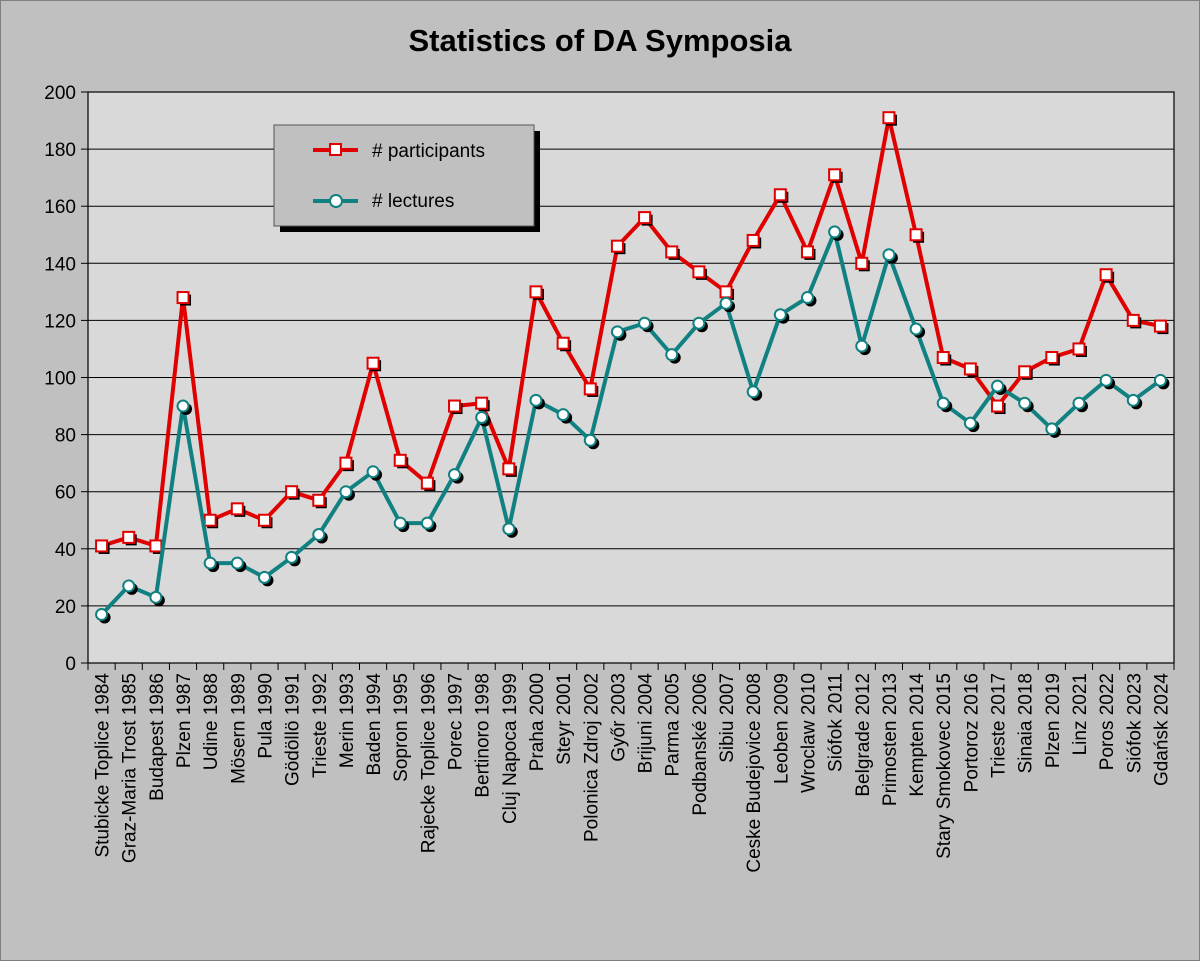  Describe the element at coordinates (60, 207) in the screenshot. I see `y-tick-label: 160` at that location.